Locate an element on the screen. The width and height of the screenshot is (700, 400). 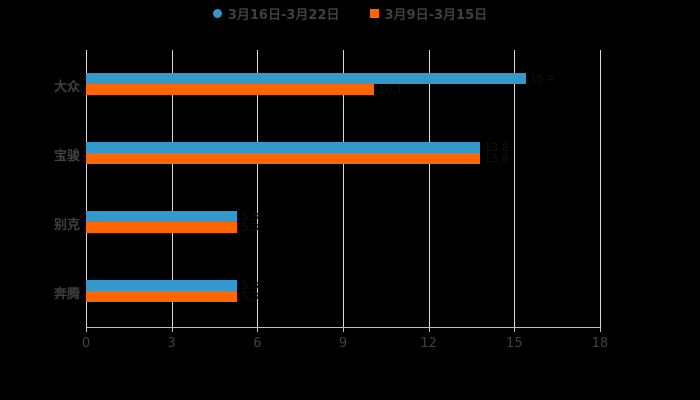
chart-legend: 3月16日-3月22日 3月9日-3月15日 is located at coordinates (350, 13).